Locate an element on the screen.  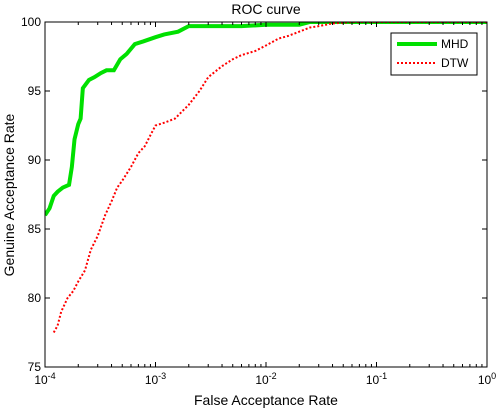
legend-label-mhd: MHD is located at coordinates (455, 44).